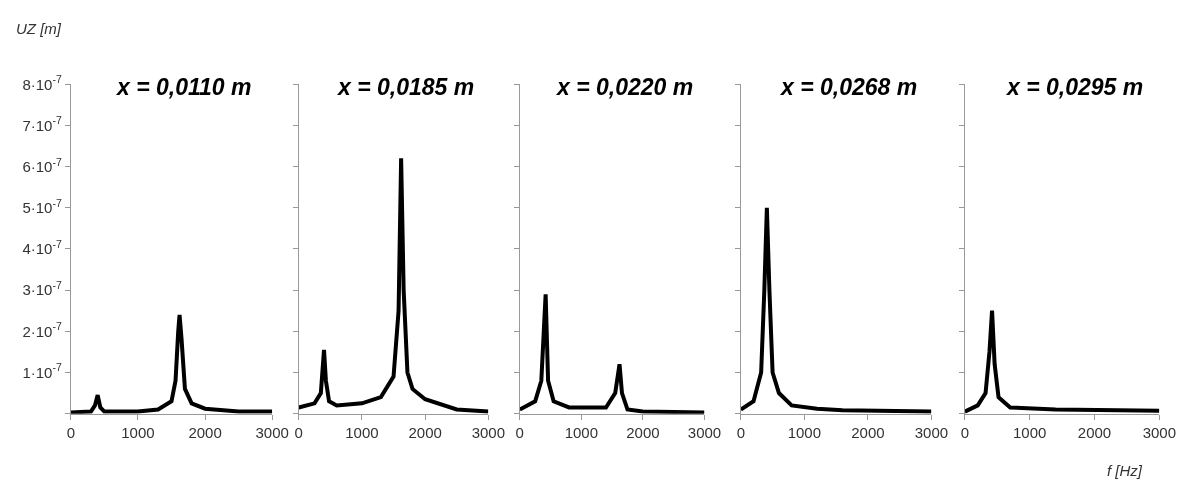  What do you see at coordinates (624, 87) in the screenshot?
I see `chart-title: x = 0,0220 m` at bounding box center [624, 87].